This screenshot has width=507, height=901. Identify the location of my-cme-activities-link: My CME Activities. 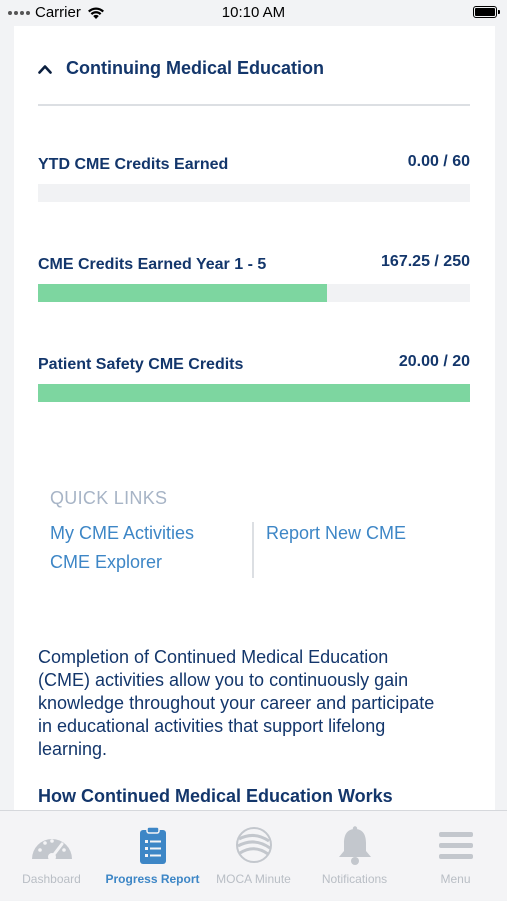
(122, 533).